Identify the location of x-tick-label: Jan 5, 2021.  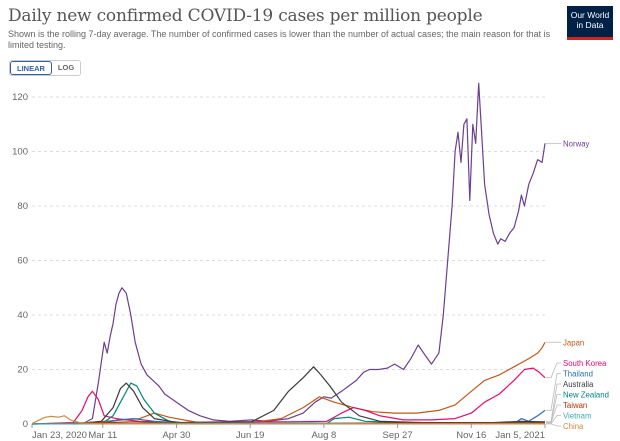
(520, 435).